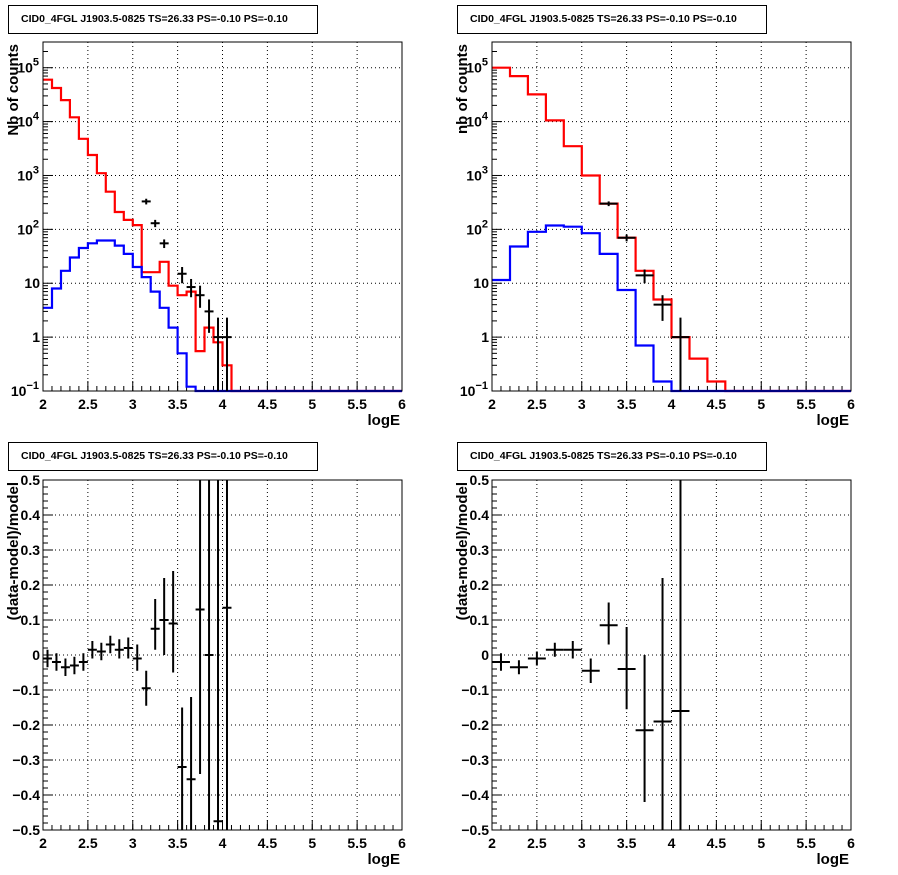 This screenshot has height=875, width=898. I want to click on y-tick-label: −0.5, so click(26, 830).